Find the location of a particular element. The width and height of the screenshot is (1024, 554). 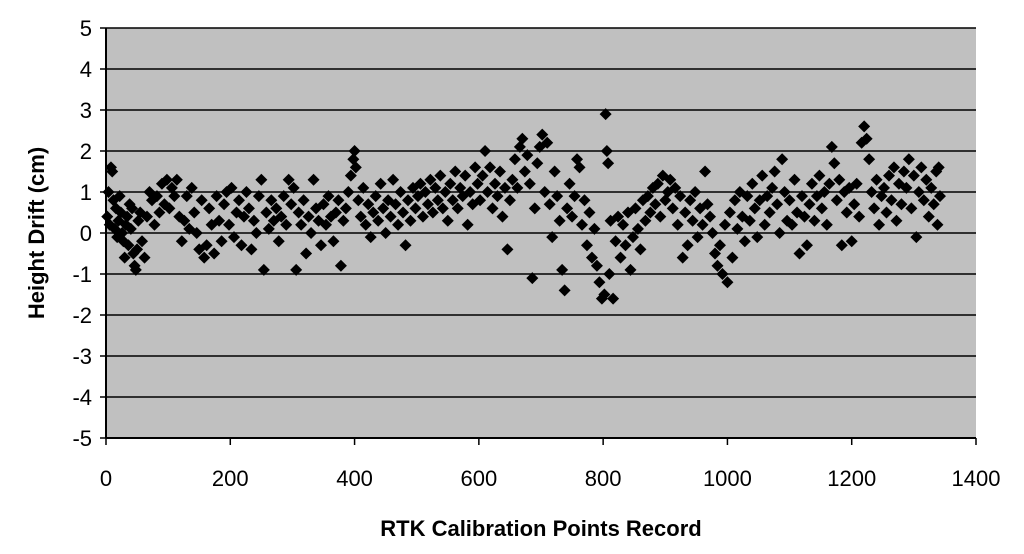

y-tick-label: 1 is located at coordinates (86, 192).